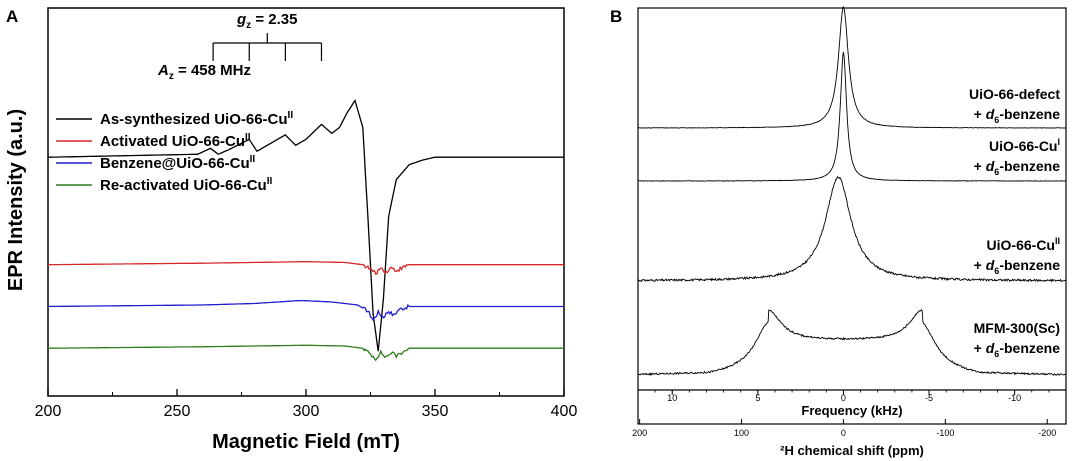 The image size is (1080, 461). What do you see at coordinates (616, 16) in the screenshot?
I see `panel-b-letter: B` at bounding box center [616, 16].